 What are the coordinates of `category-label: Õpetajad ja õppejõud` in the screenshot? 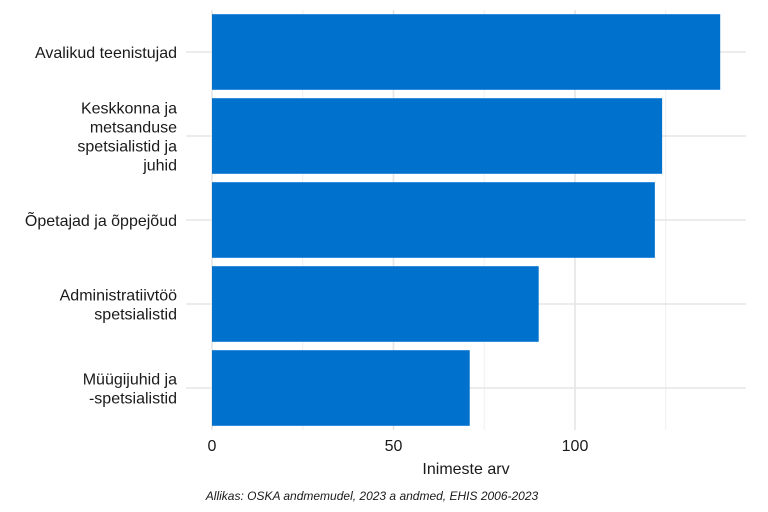 It's located at (101, 220).